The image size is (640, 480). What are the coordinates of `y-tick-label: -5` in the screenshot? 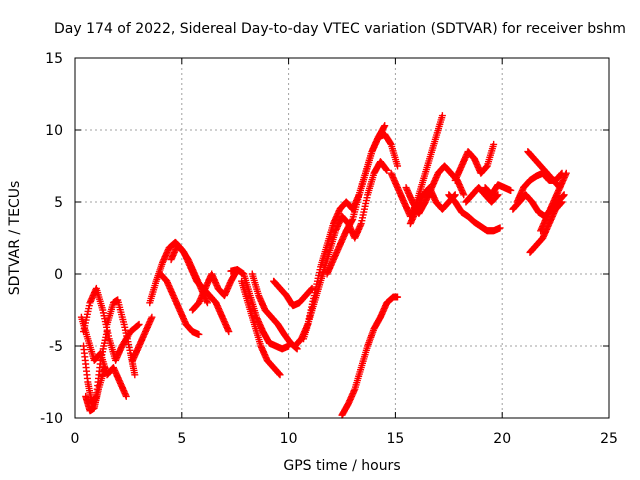 It's located at (56, 347).